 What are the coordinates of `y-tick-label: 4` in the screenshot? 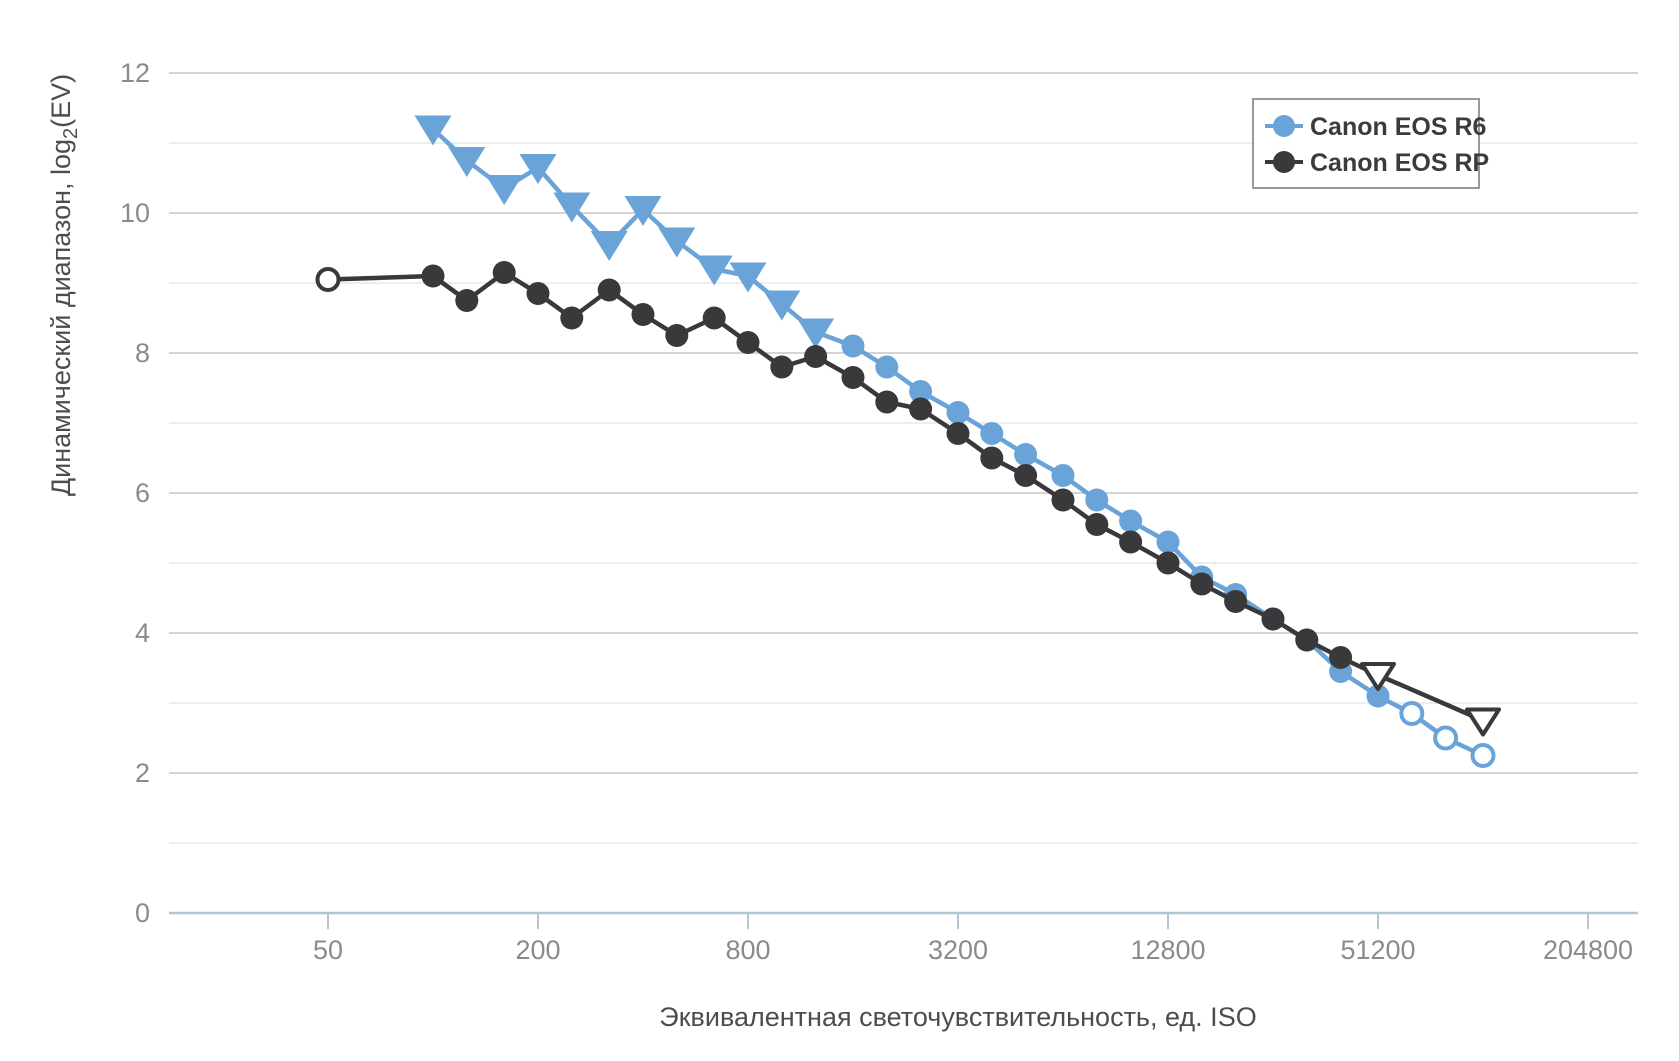 It's located at (142, 633).